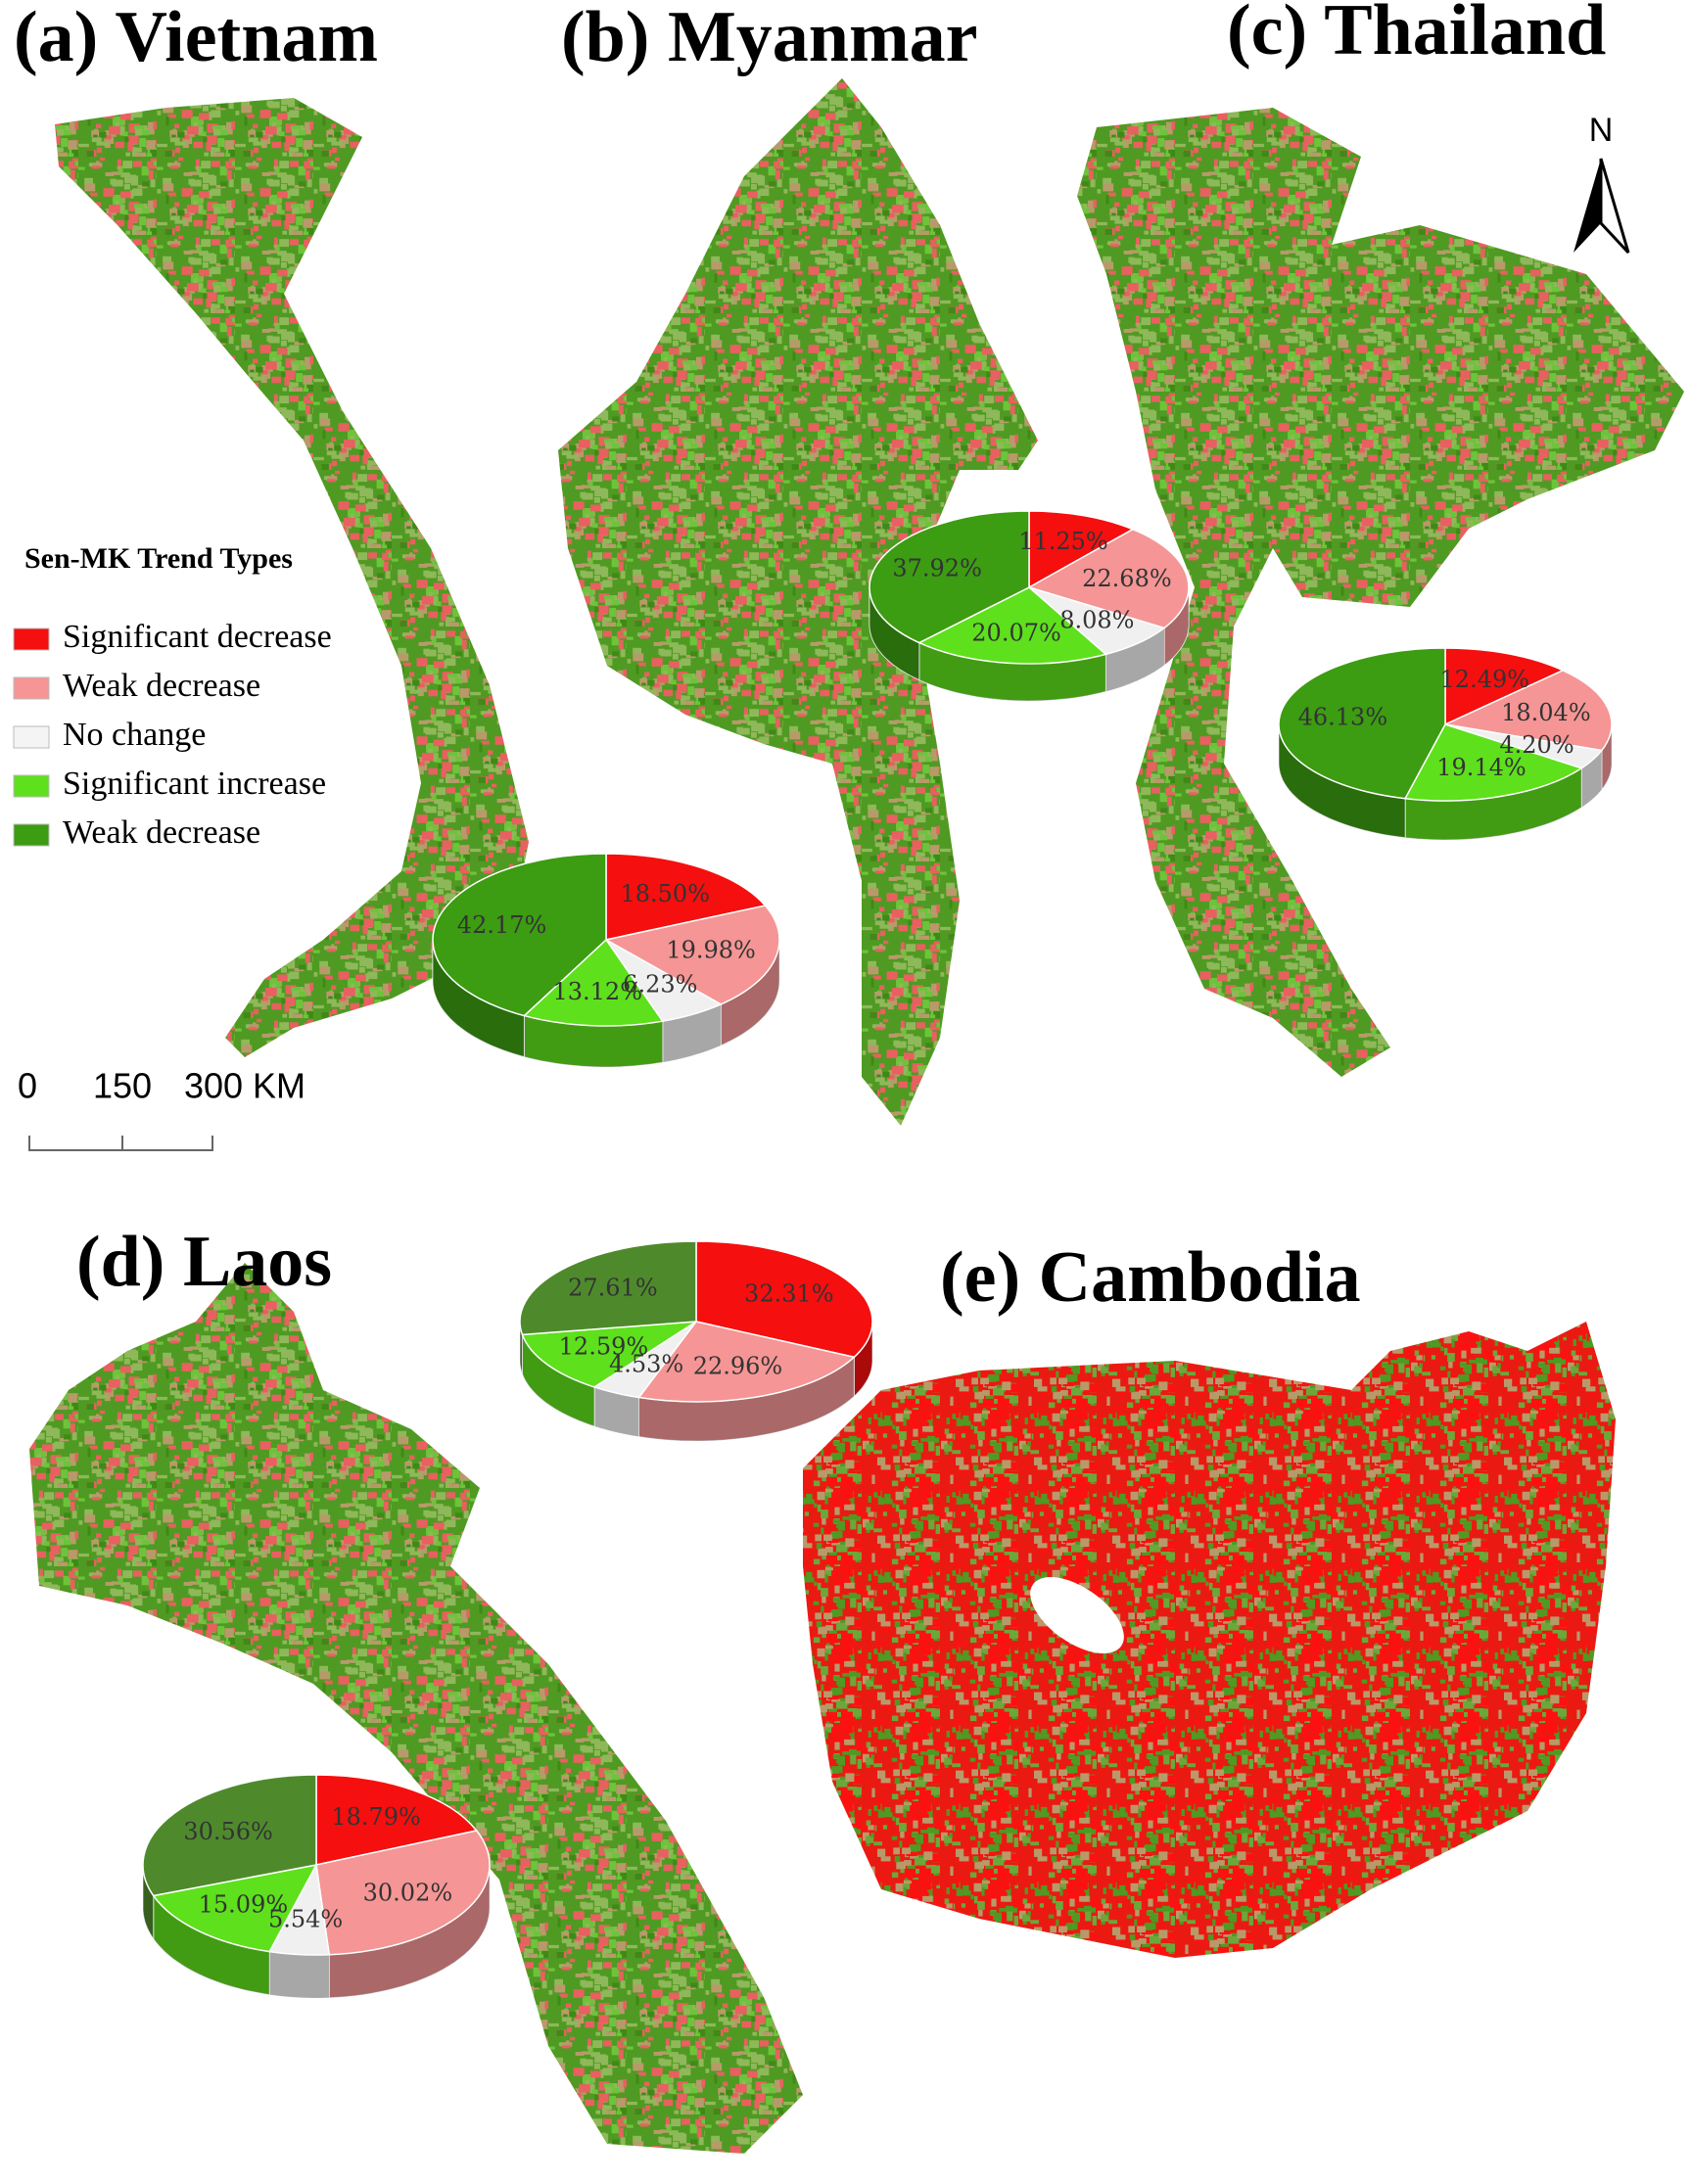  I want to click on pie-label: 42.17%, so click(502, 925).